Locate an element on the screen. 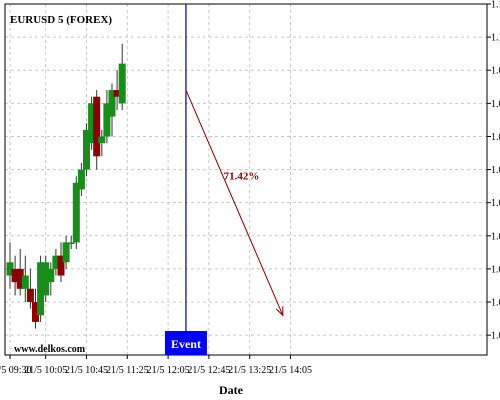 The width and height of the screenshot is (500, 400). x-tick-label: 21/5 09:30 is located at coordinates (16, 370).